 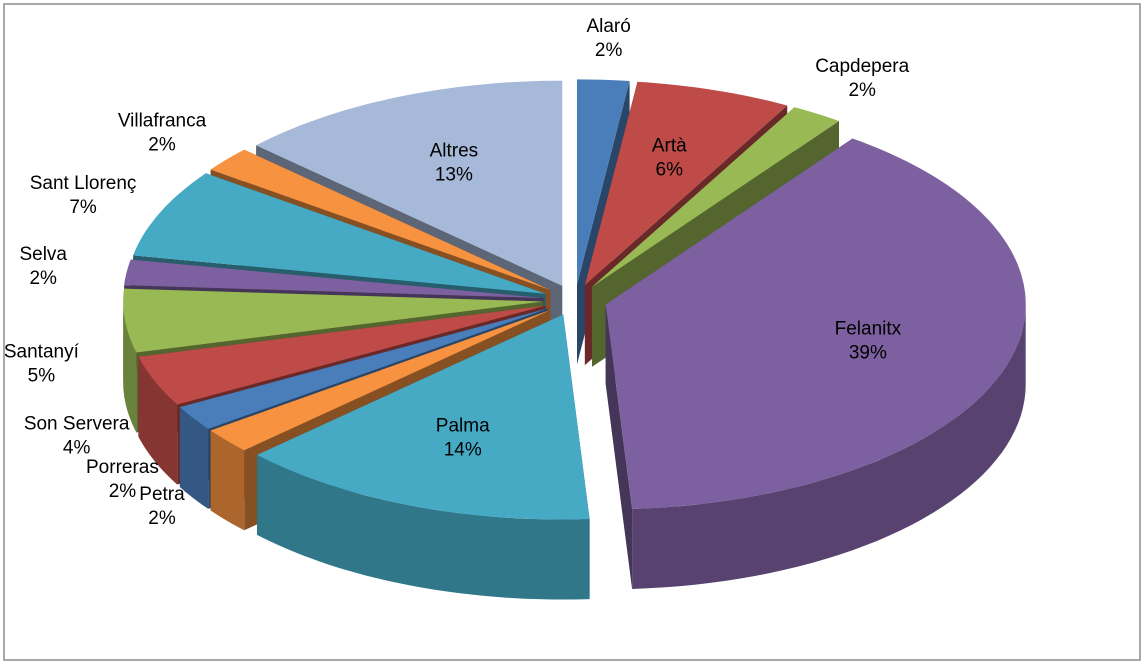 What do you see at coordinates (868, 353) in the screenshot?
I see `slice-value-label: 39%` at bounding box center [868, 353].